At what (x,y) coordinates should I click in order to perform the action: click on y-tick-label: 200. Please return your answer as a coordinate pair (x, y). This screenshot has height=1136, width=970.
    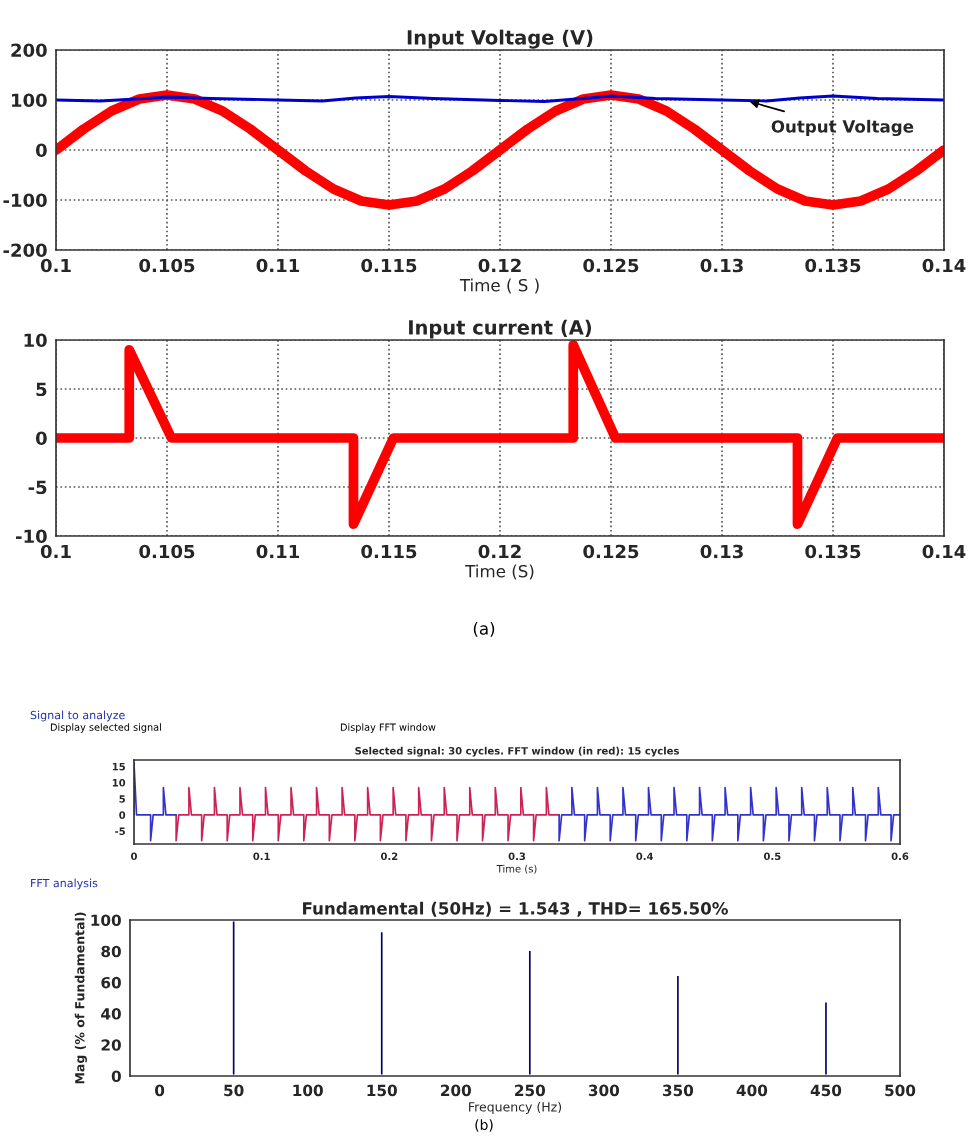
    Looking at the image, I should click on (29, 50).